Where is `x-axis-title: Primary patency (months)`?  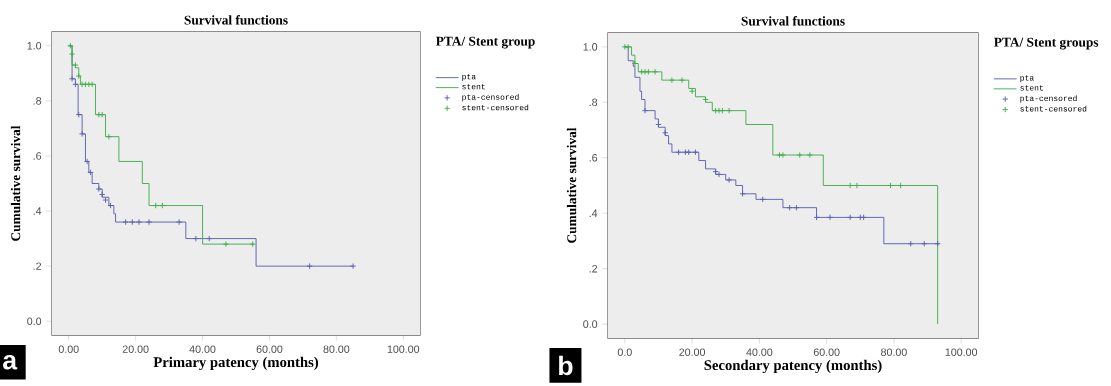
x-axis-title: Primary patency (months) is located at coordinates (236, 363).